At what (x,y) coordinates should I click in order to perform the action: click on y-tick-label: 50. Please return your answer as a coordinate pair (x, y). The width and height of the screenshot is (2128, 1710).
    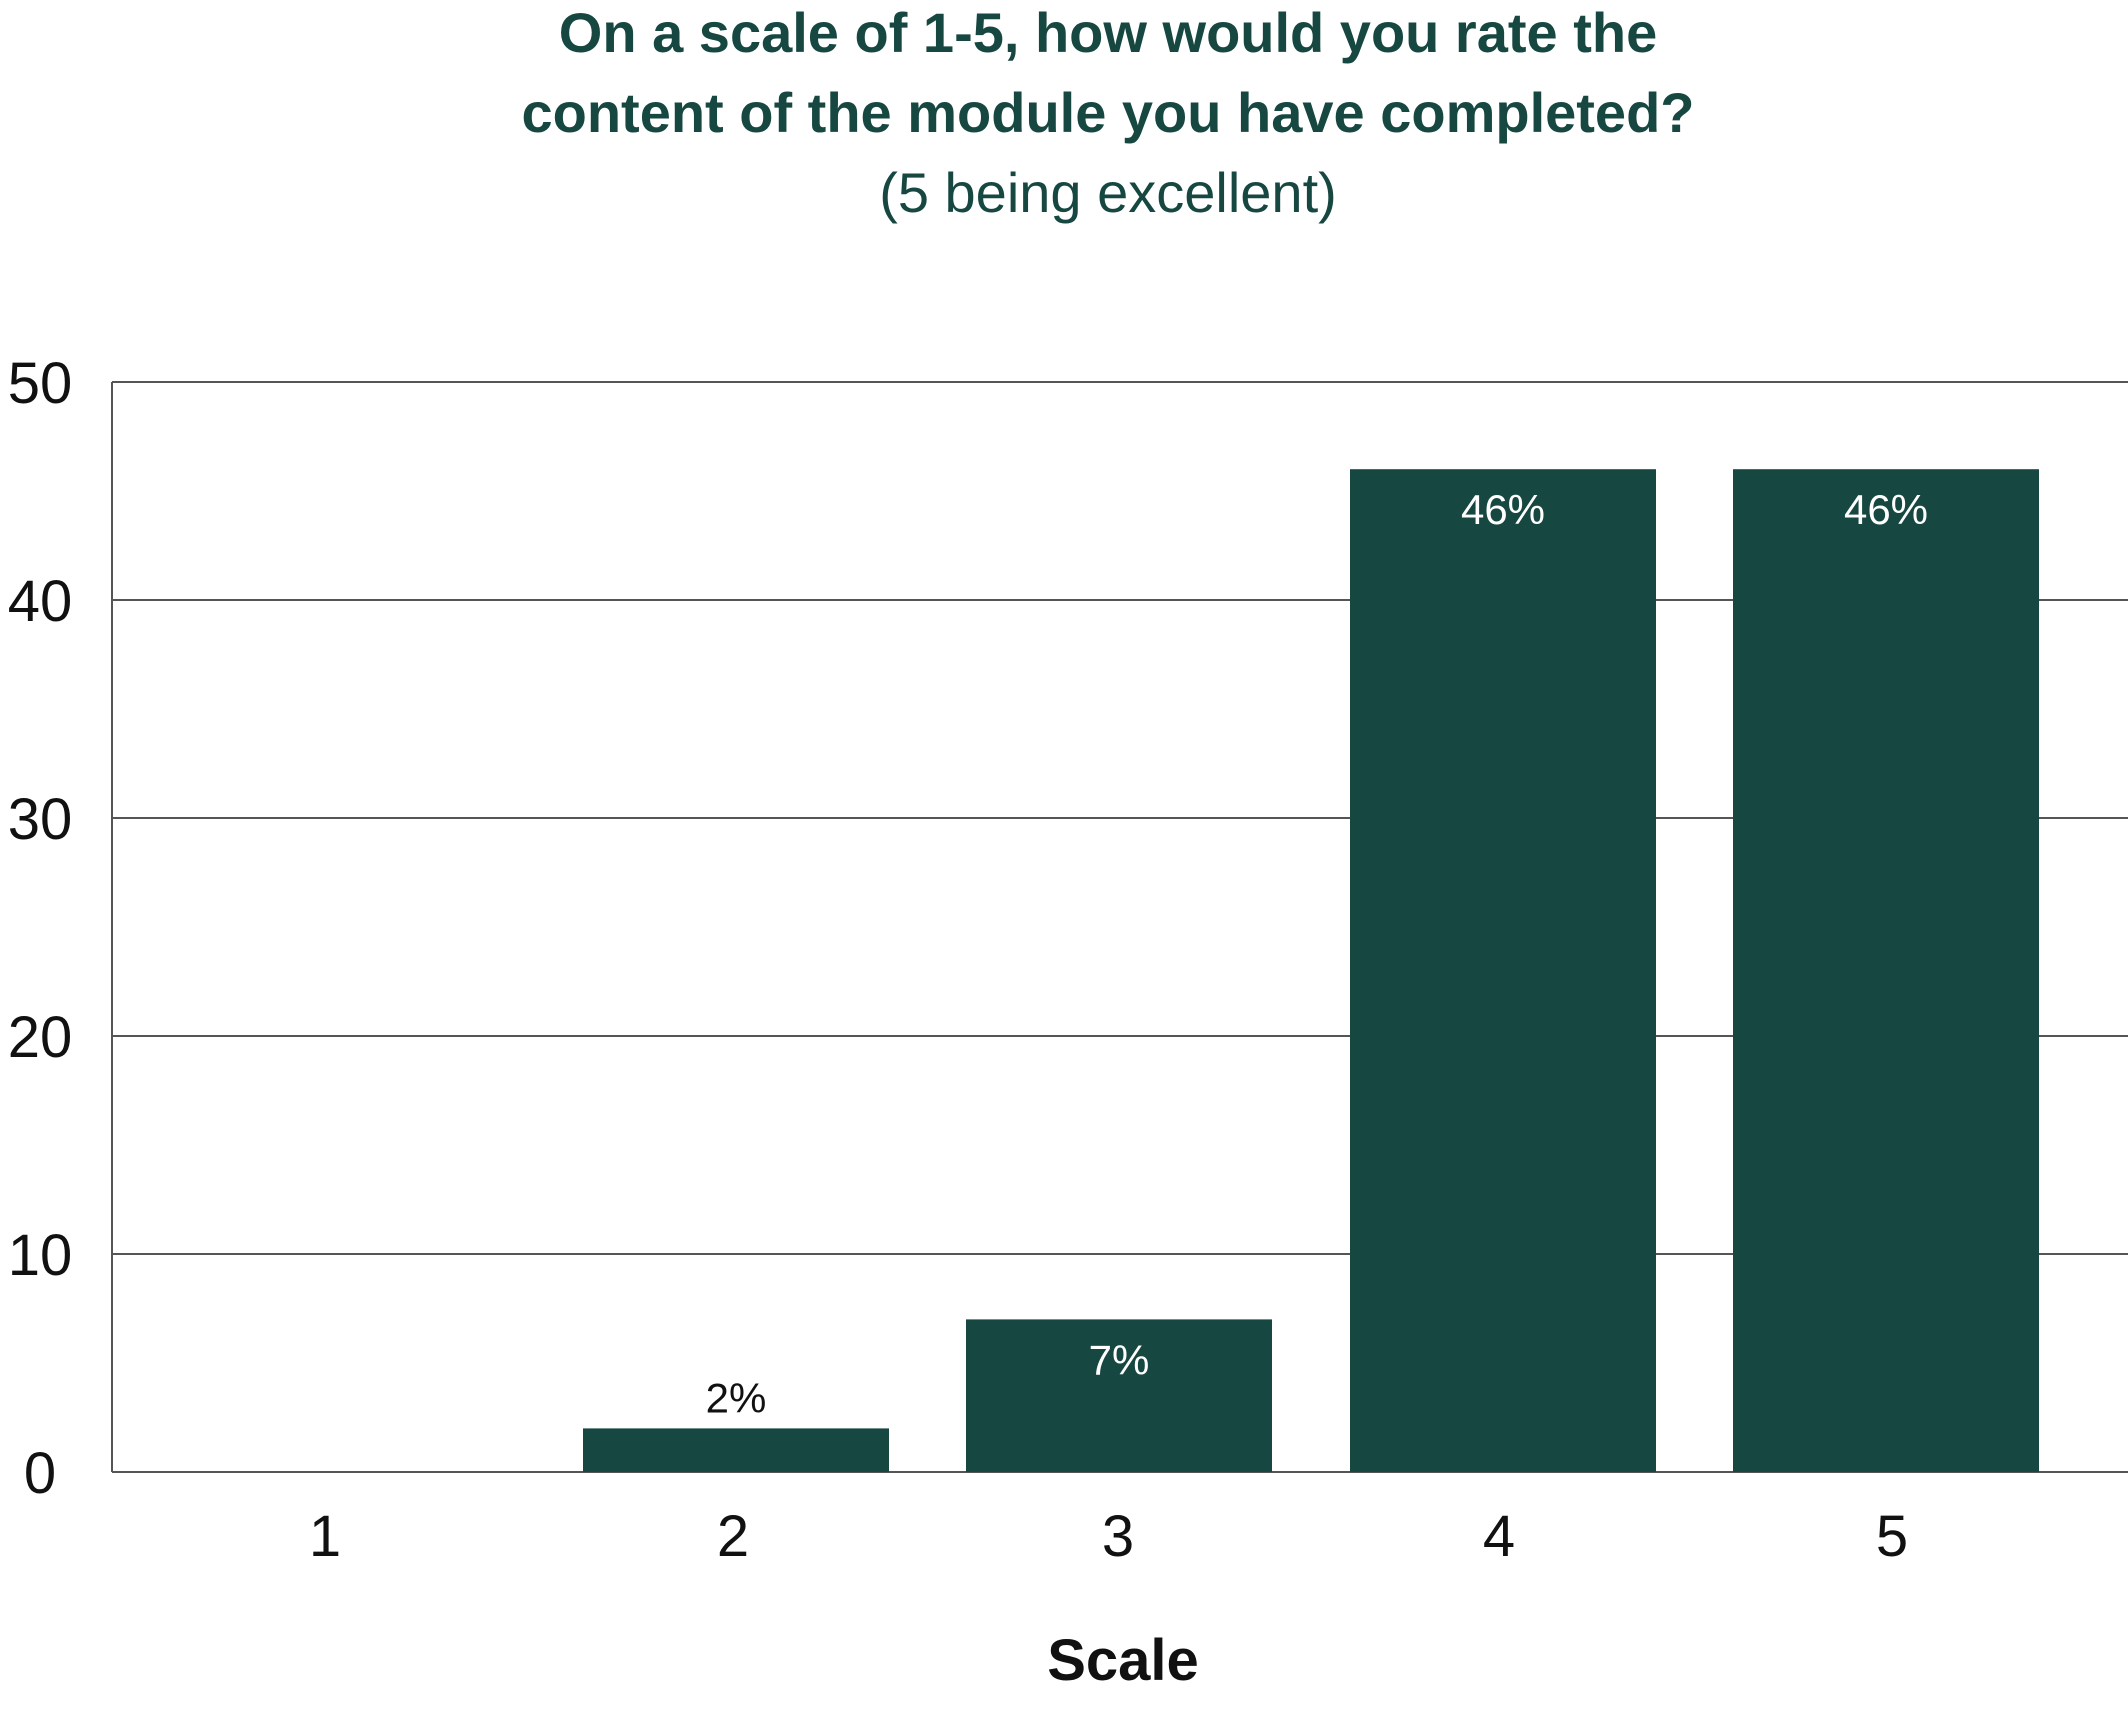
    Looking at the image, I should click on (40, 383).